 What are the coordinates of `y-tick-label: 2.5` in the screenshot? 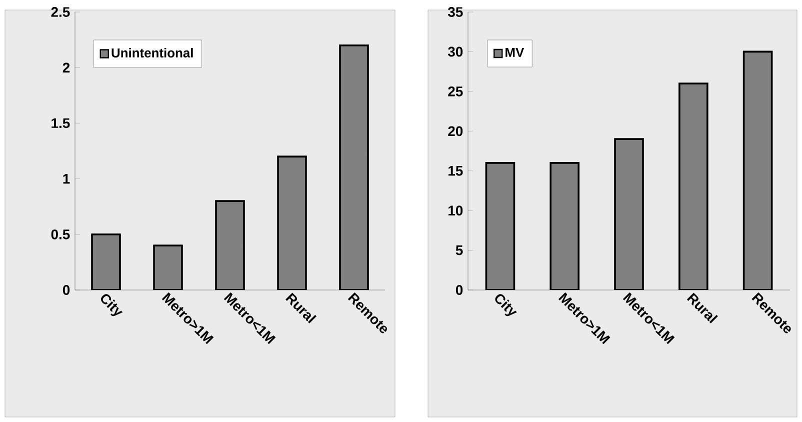 It's located at (60, 12).